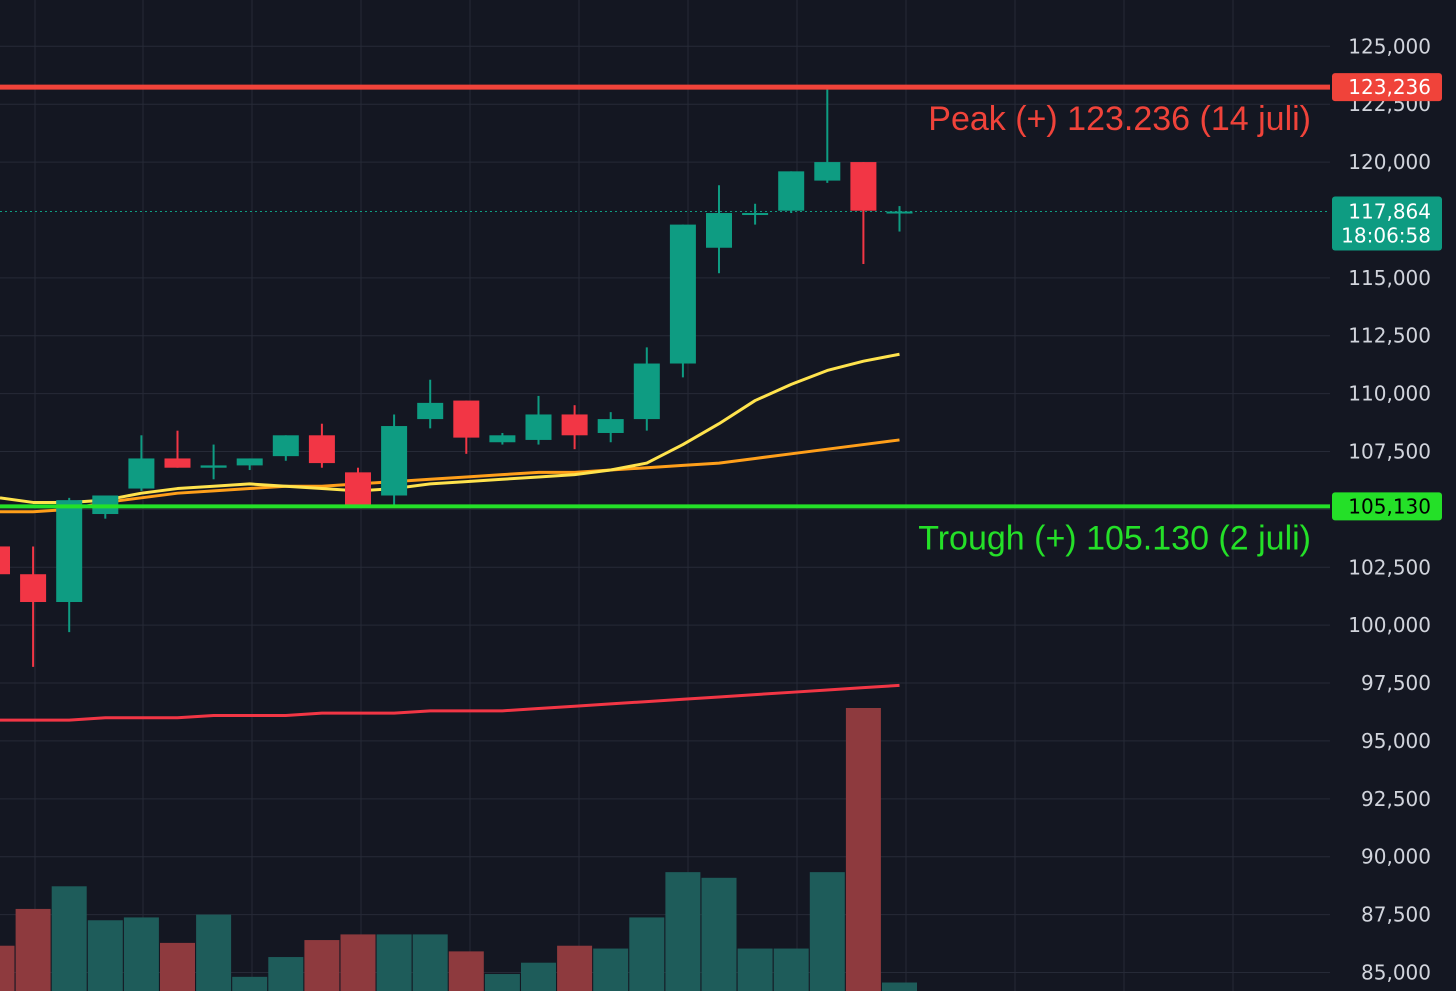 This screenshot has width=1456, height=991. I want to click on trough-price-tag, so click(1387, 506).